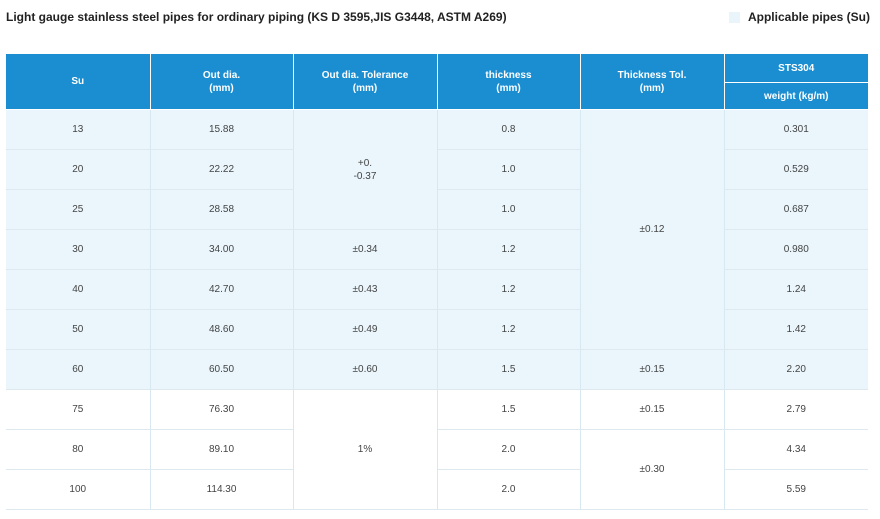 Image resolution: width=880 pixels, height=519 pixels. What do you see at coordinates (78, 289) in the screenshot?
I see `cell-su: 40` at bounding box center [78, 289].